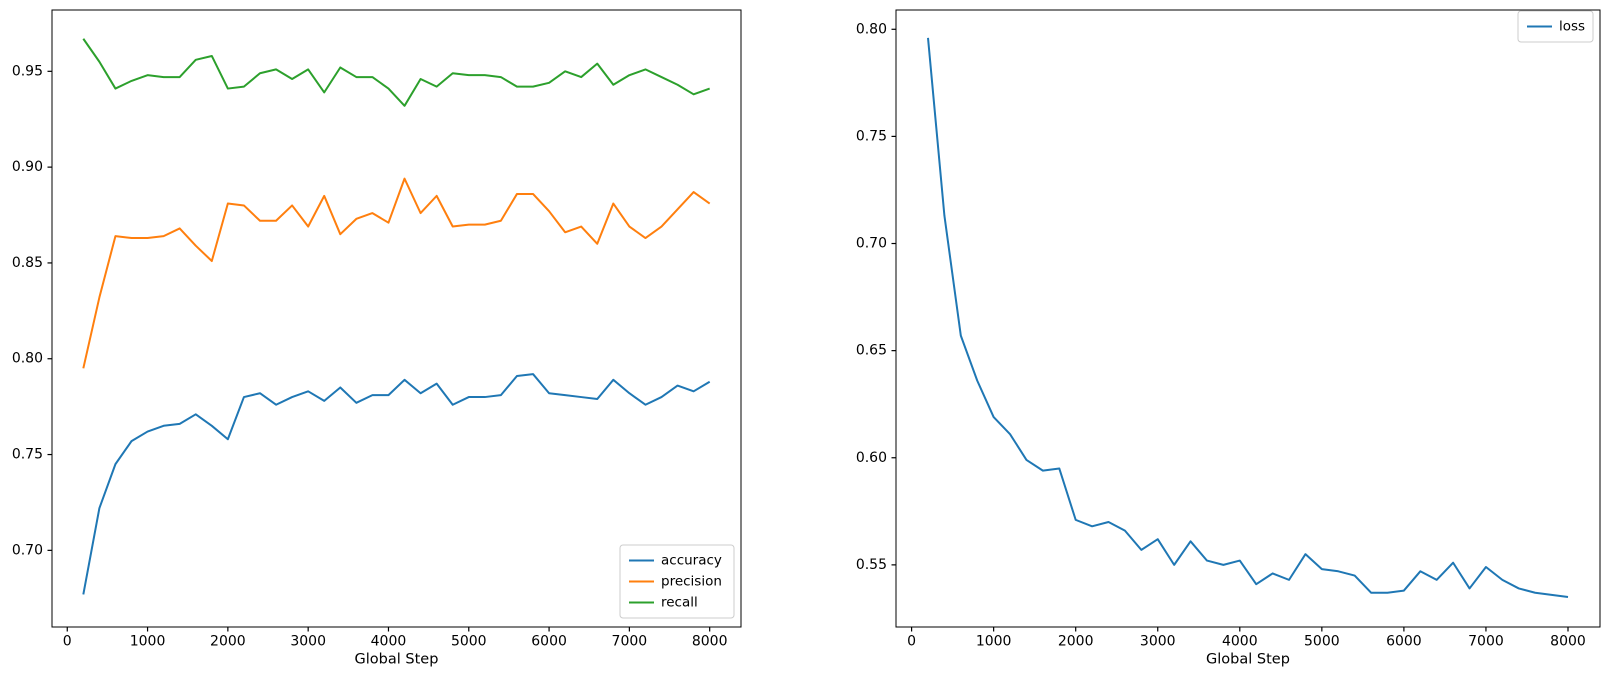 Image resolution: width=1610 pixels, height=679 pixels. I want to click on precision-line, so click(396, 273).